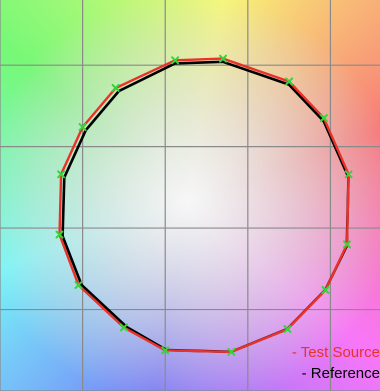 The height and width of the screenshot is (391, 380). What do you see at coordinates (340, 373) in the screenshot?
I see `legend-reference: - Reference` at bounding box center [340, 373].